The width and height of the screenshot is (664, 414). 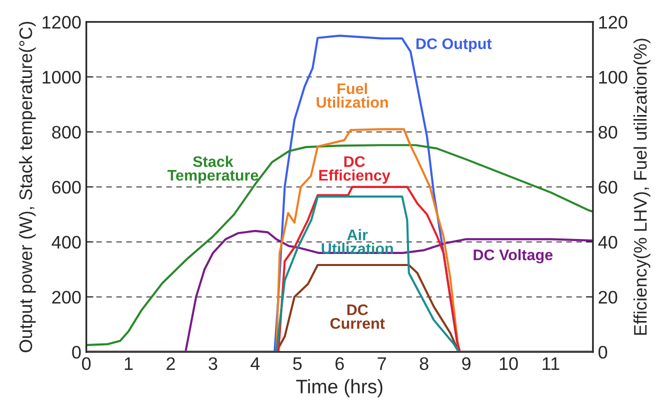 What do you see at coordinates (454, 45) in the screenshot?
I see `series-label: DC Output` at bounding box center [454, 45].